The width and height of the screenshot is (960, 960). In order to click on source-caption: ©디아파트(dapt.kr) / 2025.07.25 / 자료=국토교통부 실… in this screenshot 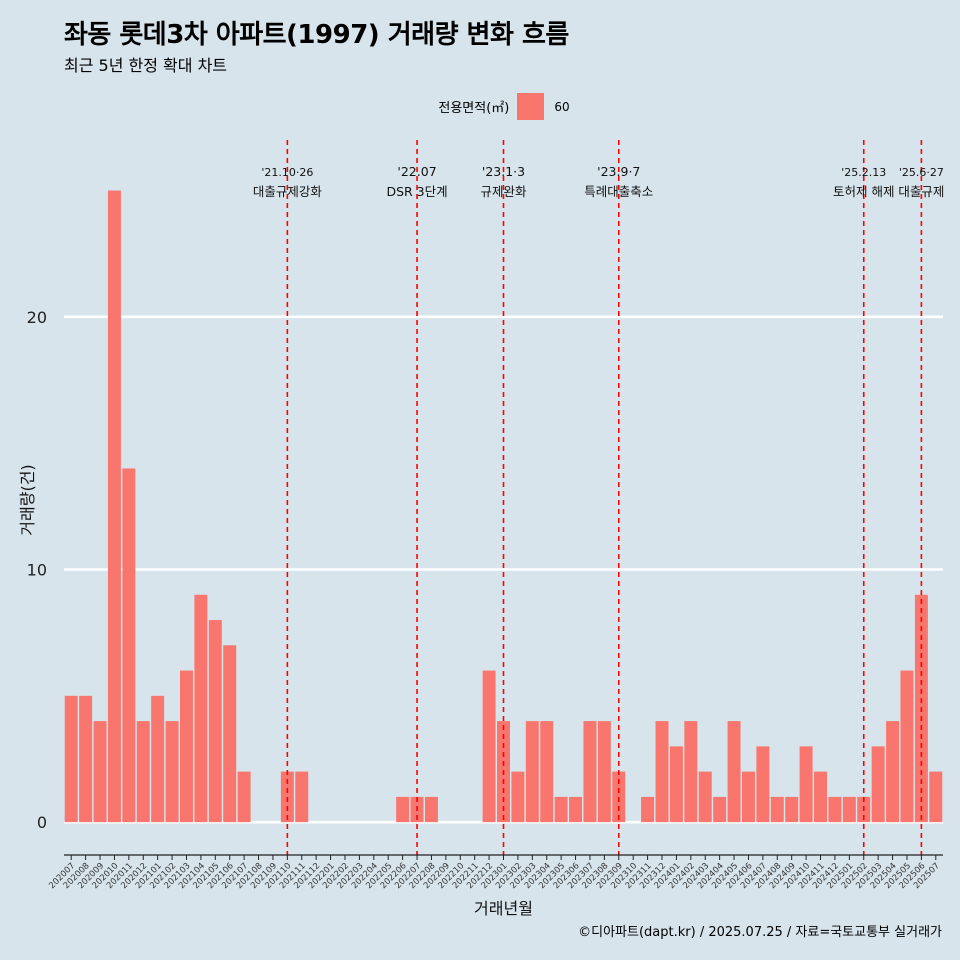, I will do `click(760, 932)`.